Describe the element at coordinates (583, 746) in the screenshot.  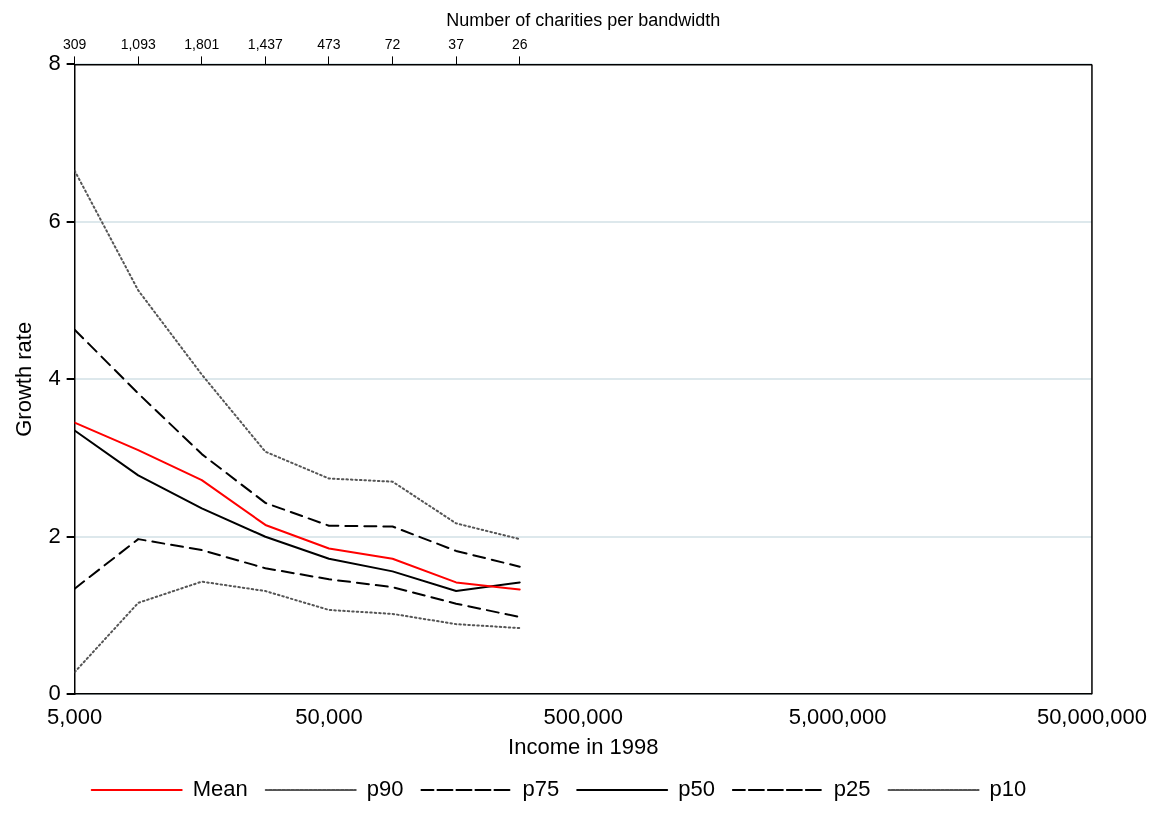
I see `x-axis-title: Income in 1998` at that location.